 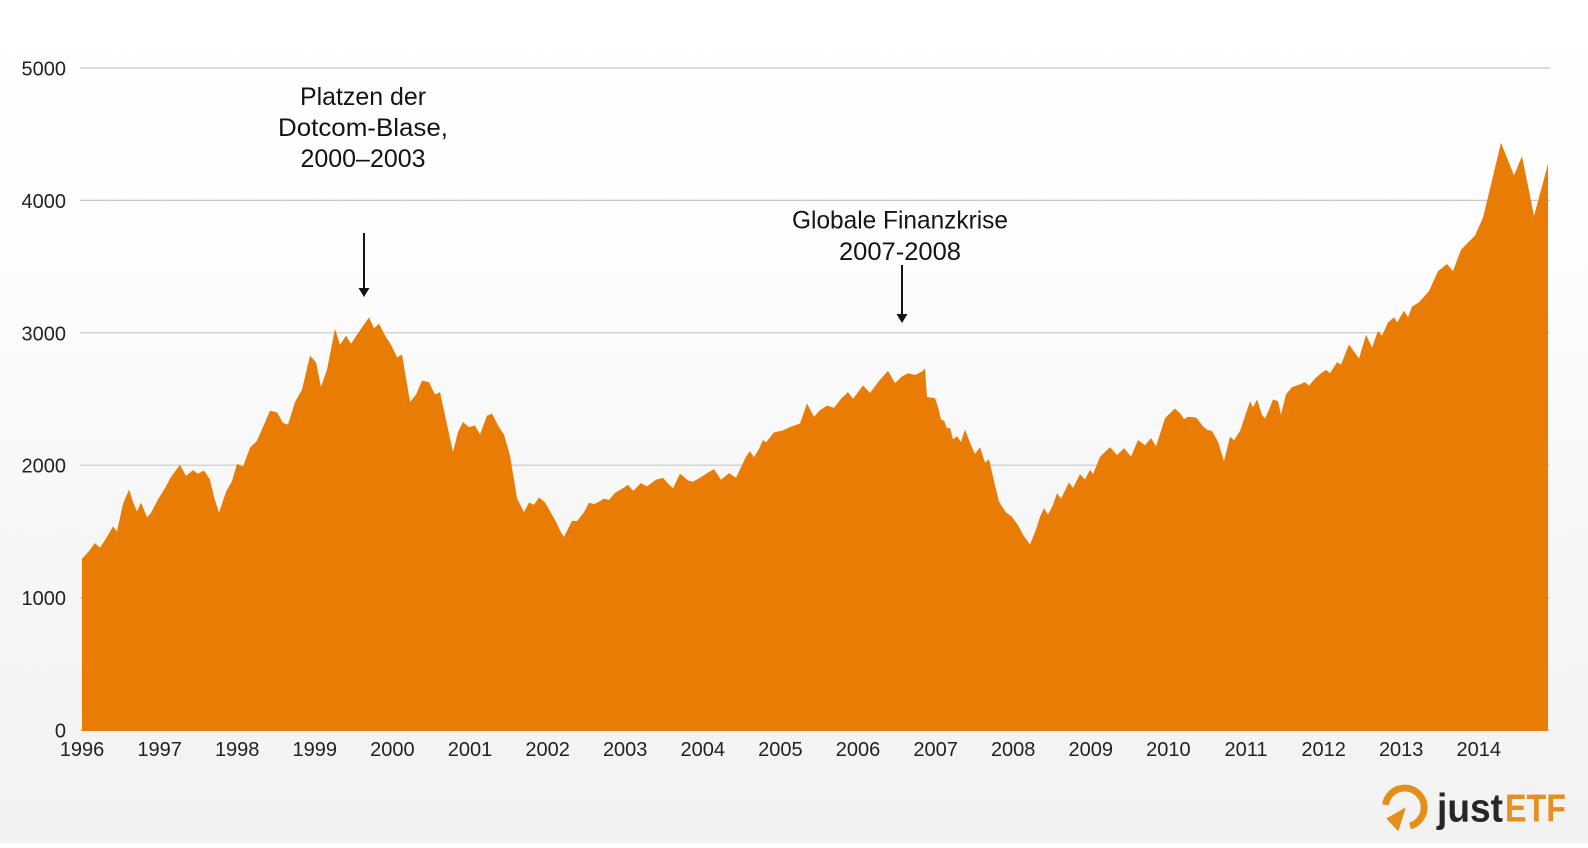 I want to click on svg-text: 2013, so click(x=1401, y=750).